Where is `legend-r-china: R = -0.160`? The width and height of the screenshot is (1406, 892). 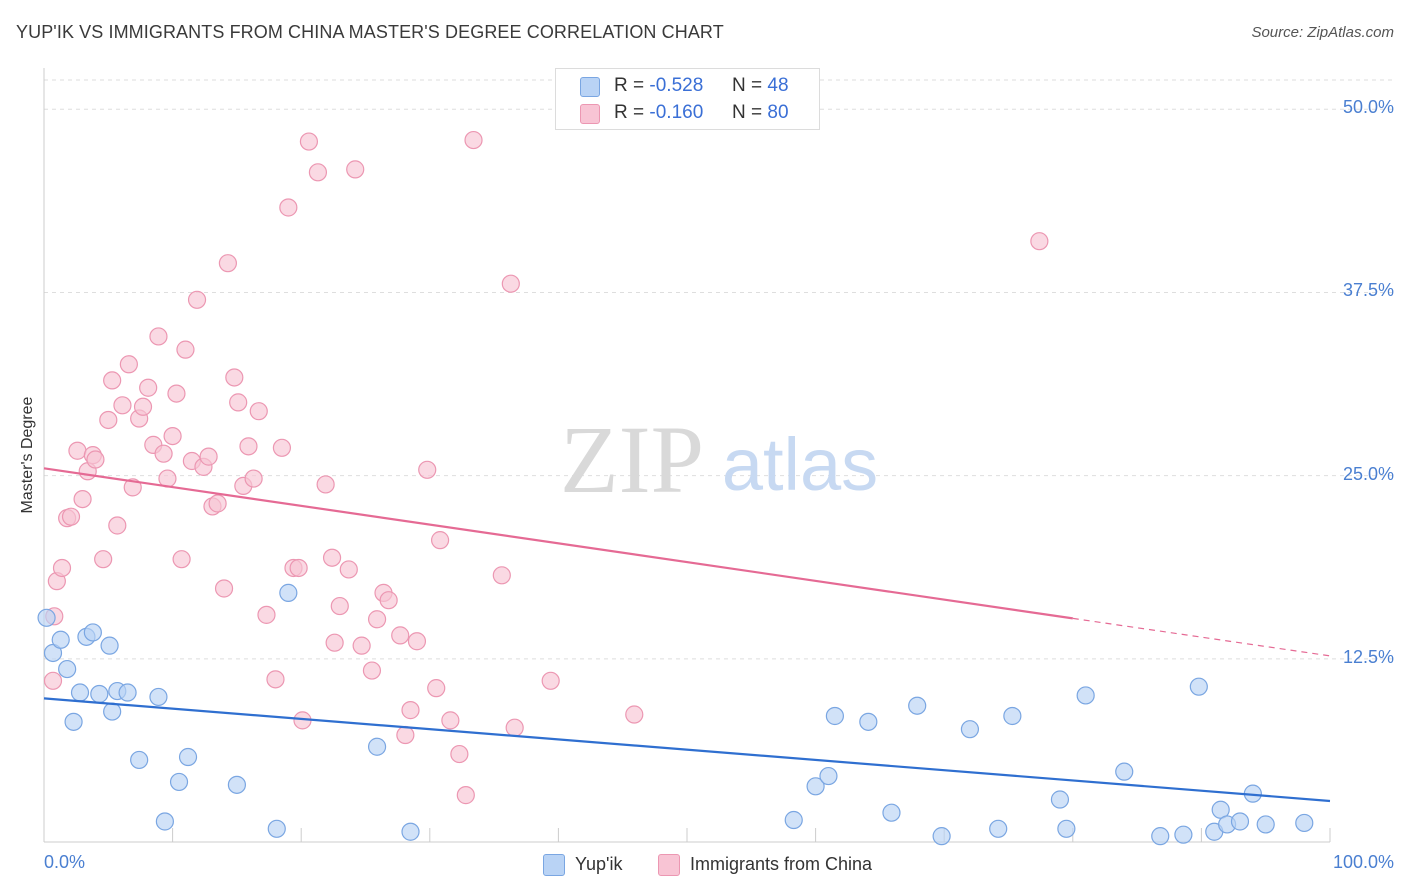
legend-r-china: R = -0.160 is located at coordinates (659, 112).